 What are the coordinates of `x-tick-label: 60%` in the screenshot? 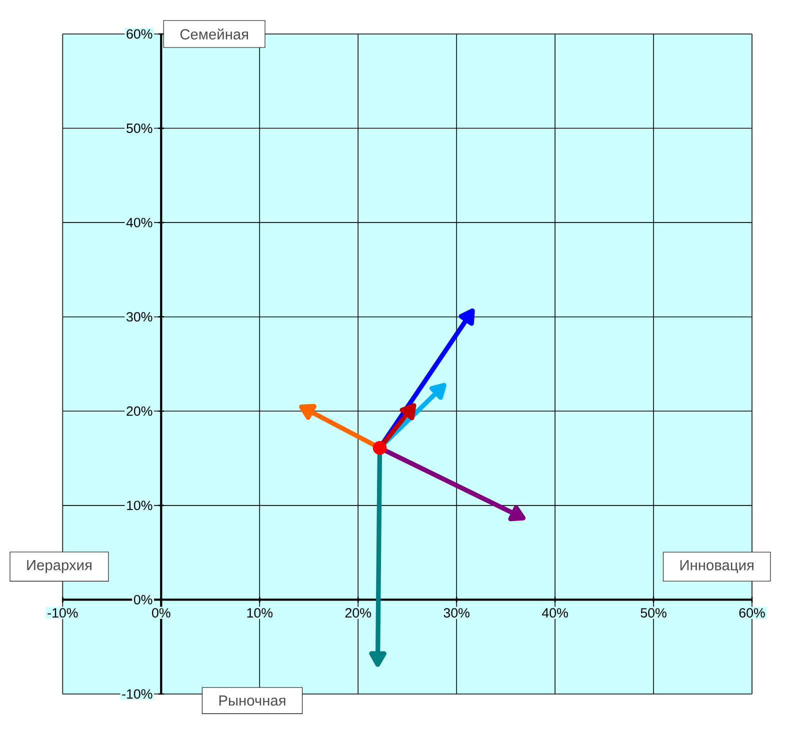 It's located at (752, 613).